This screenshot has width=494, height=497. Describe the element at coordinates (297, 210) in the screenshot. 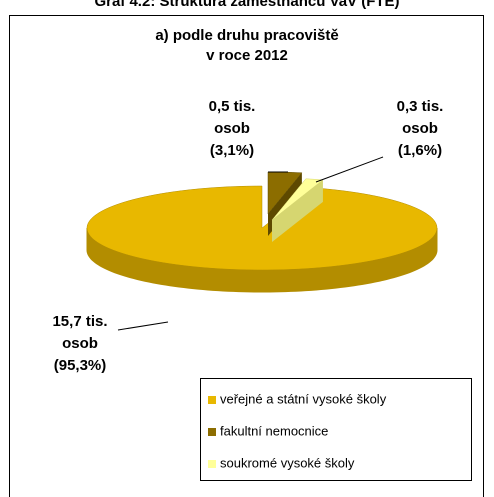

I see `slice-side` at that location.